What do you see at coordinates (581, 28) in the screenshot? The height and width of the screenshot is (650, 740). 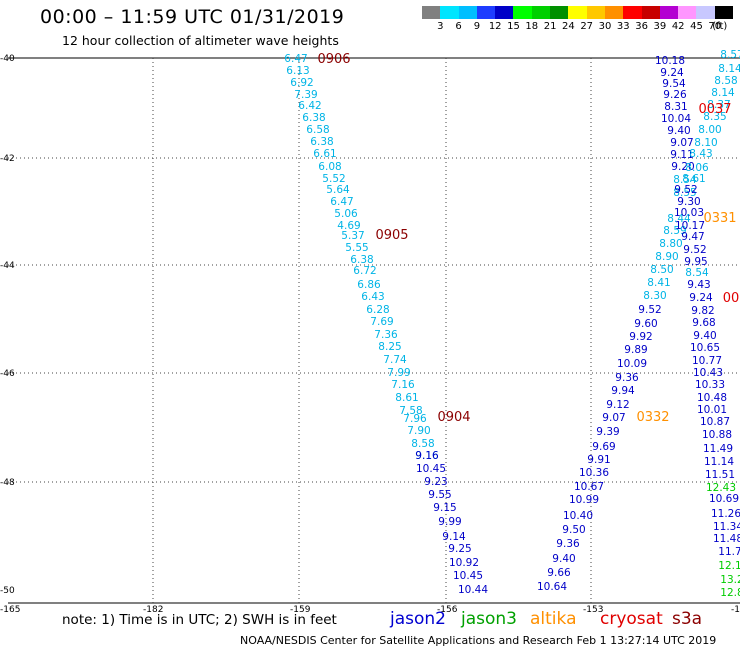 I see `color-legend-ticks: 3 6 9 12 15 18 21 24 27 30 33 36 39 42 45 70 (ft)` at bounding box center [581, 28].